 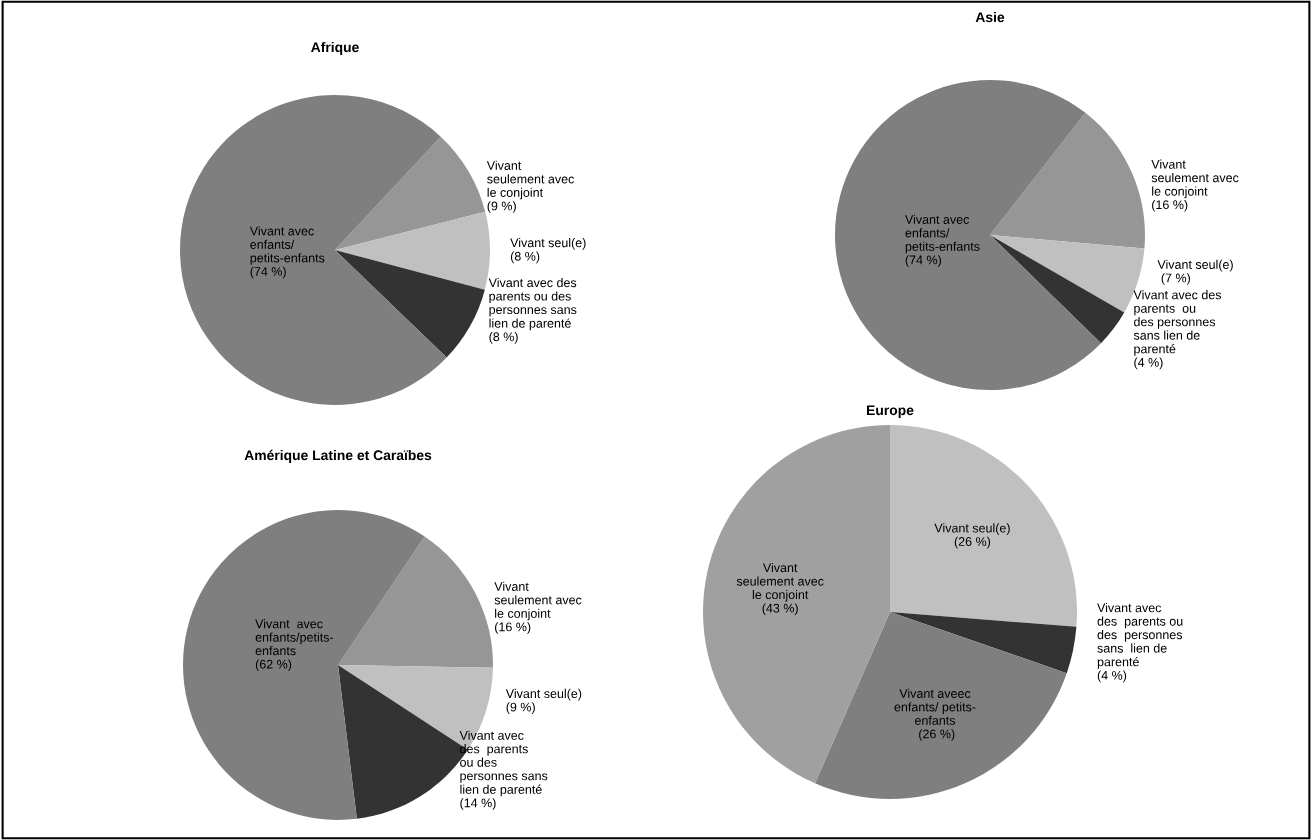 I want to click on slice-label: Vivant aveec enfants/ petits- enfants, so click(x=935, y=706).